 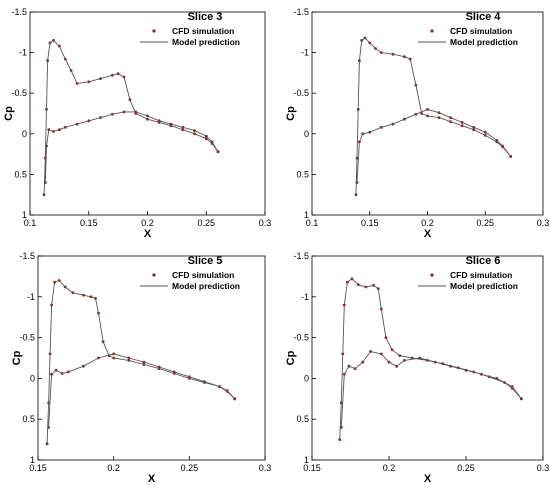 I want to click on chart-title: Slice 6, so click(x=483, y=261).